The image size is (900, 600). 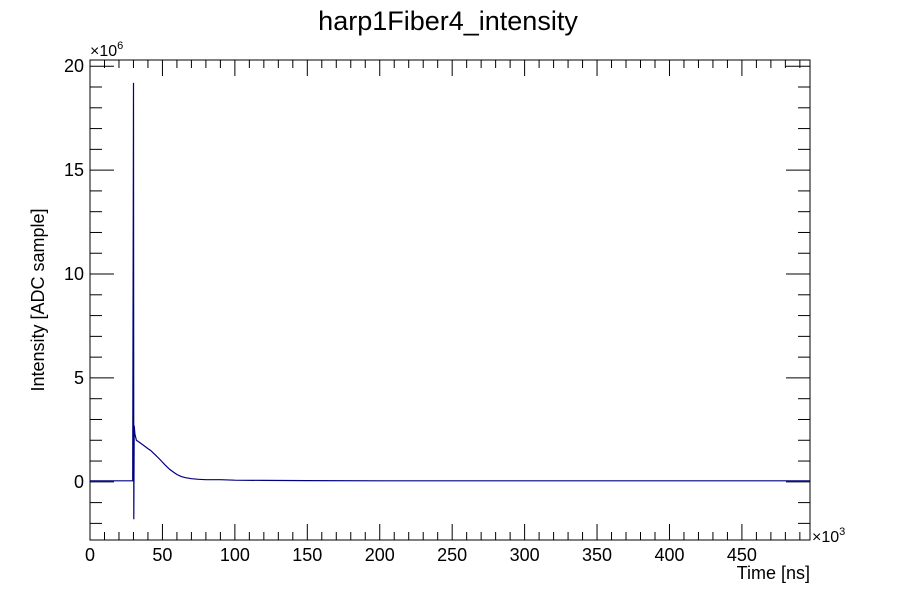 What do you see at coordinates (828, 536) in the screenshot?
I see `x-multiplier: ×10³` at bounding box center [828, 536].